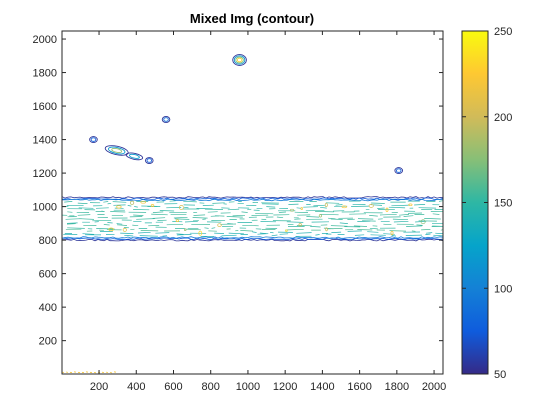 The height and width of the screenshot is (420, 560). What do you see at coordinates (285, 387) in the screenshot?
I see `x-tick-label: 1200` at bounding box center [285, 387].